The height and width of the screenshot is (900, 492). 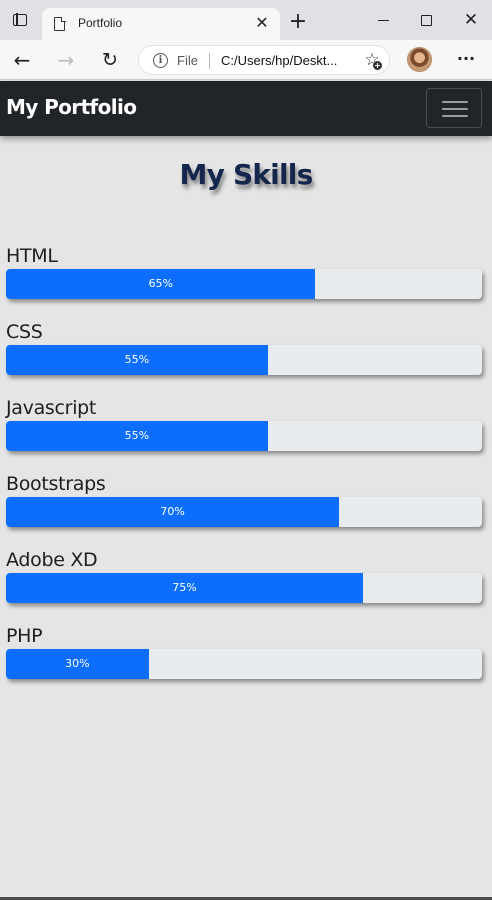 I want to click on skill-item: CSS 55%, so click(x=244, y=347).